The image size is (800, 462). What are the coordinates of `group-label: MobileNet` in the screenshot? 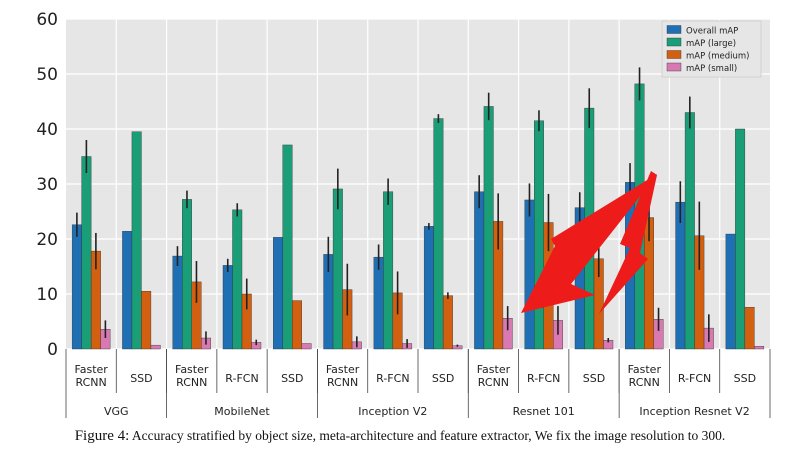 It's located at (242, 411).